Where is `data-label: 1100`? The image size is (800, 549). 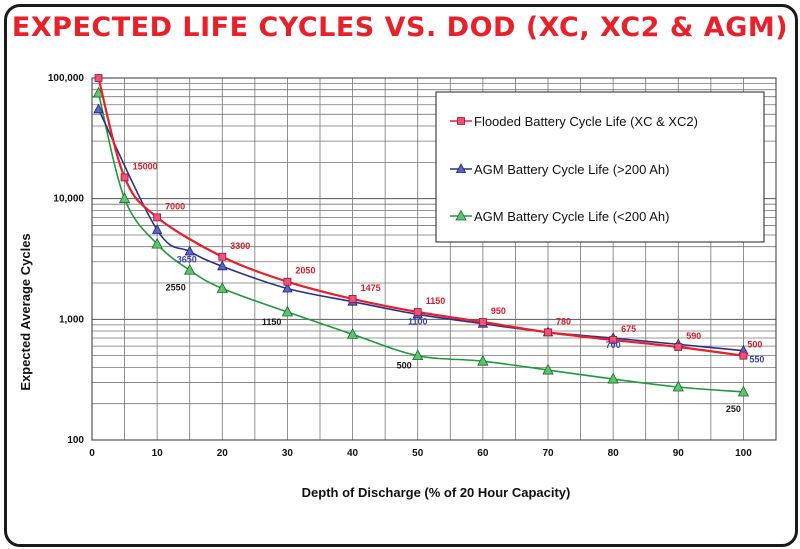 data-label: 1100 is located at coordinates (418, 321).